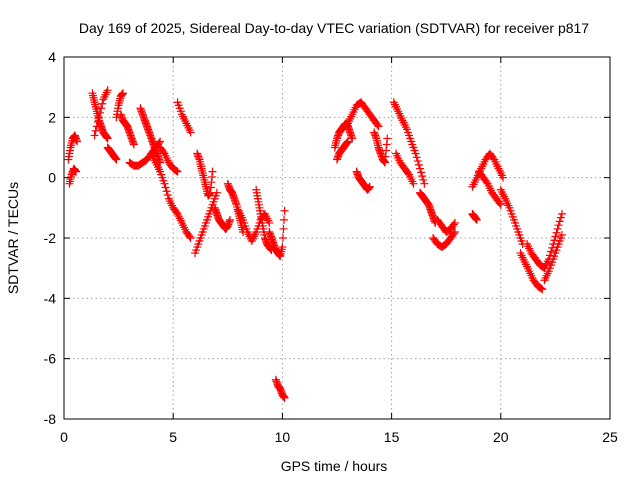  What do you see at coordinates (50, 359) in the screenshot?
I see `y-tick-label: -6` at bounding box center [50, 359].